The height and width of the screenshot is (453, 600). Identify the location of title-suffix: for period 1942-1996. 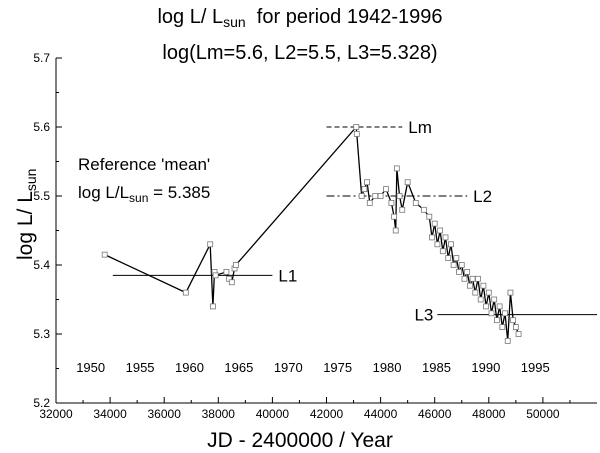
(349, 17).